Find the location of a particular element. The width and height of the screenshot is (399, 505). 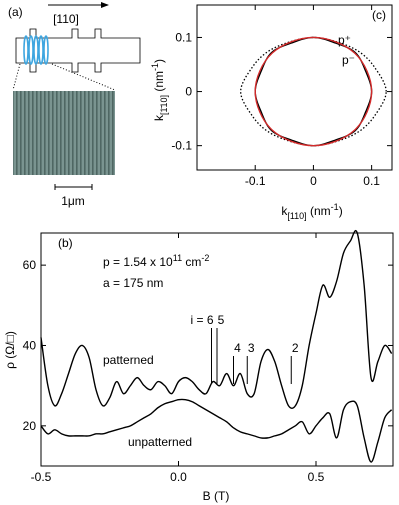

y-tick-label: 60 is located at coordinates (30, 265).